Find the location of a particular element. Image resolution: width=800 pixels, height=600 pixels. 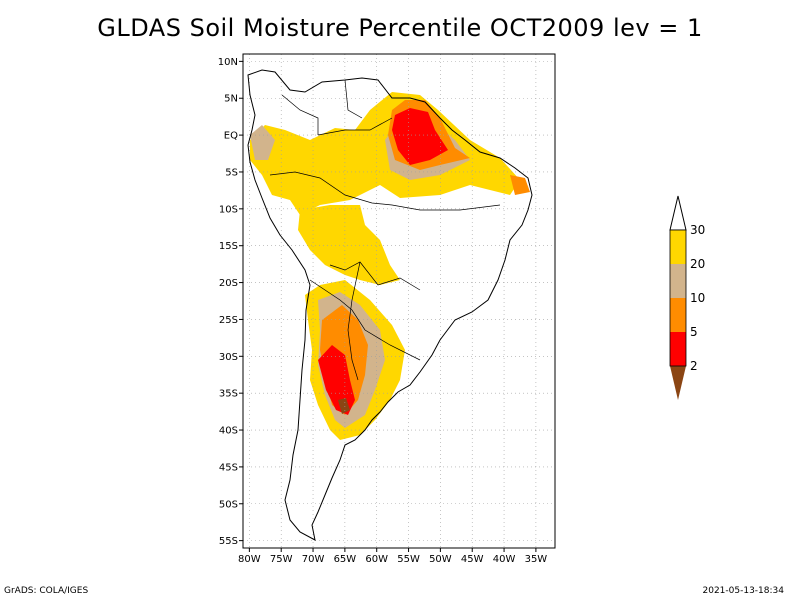

colorbar: 30 20 10 5 2 is located at coordinates (687, 297).